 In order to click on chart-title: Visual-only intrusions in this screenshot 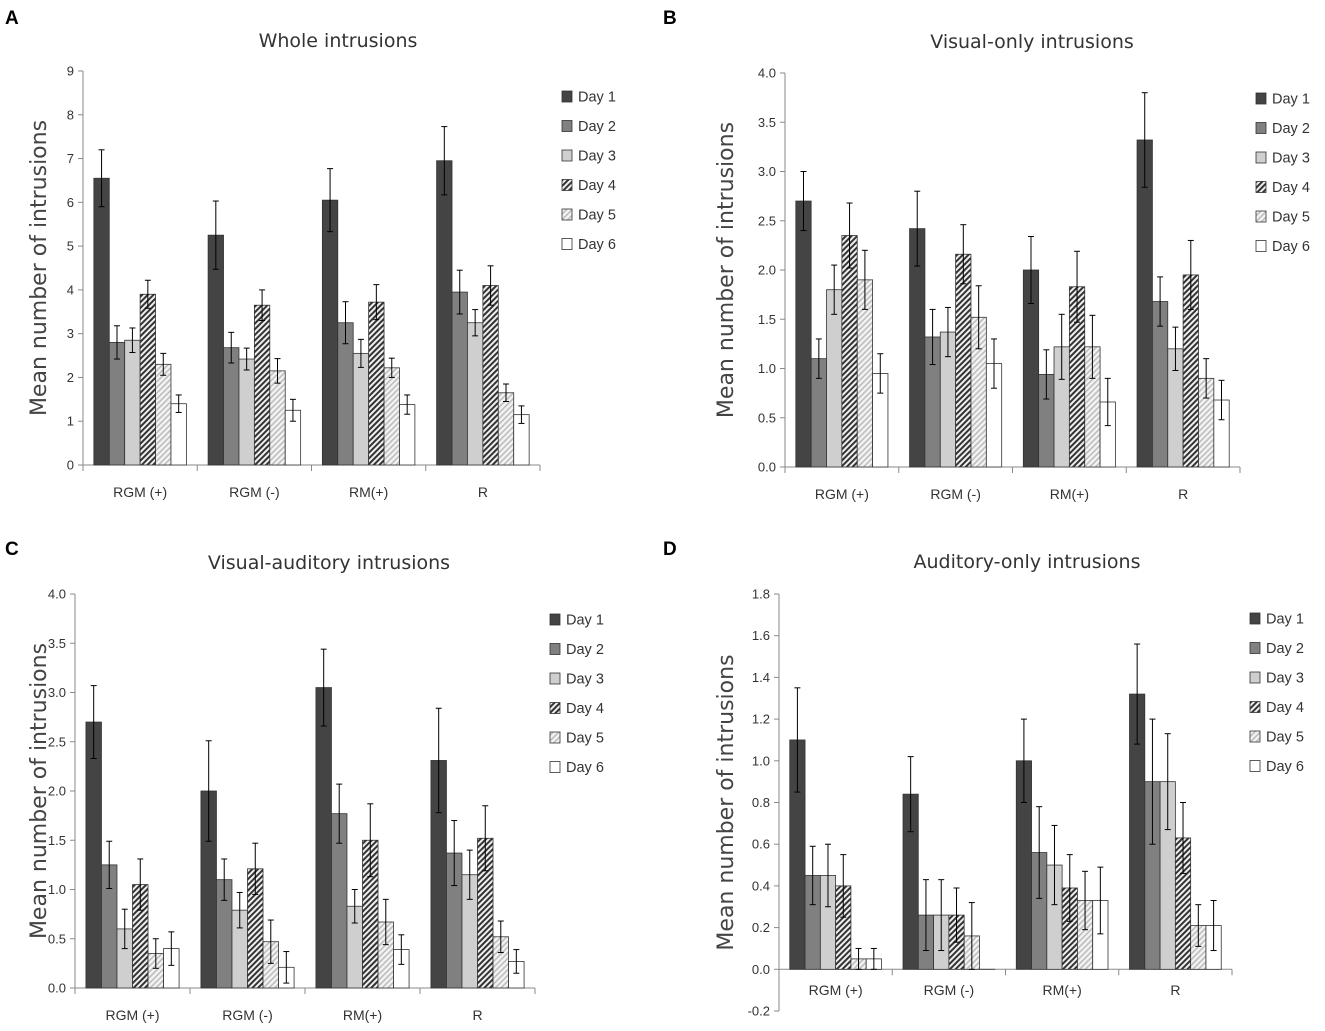, I will do `click(1032, 42)`.